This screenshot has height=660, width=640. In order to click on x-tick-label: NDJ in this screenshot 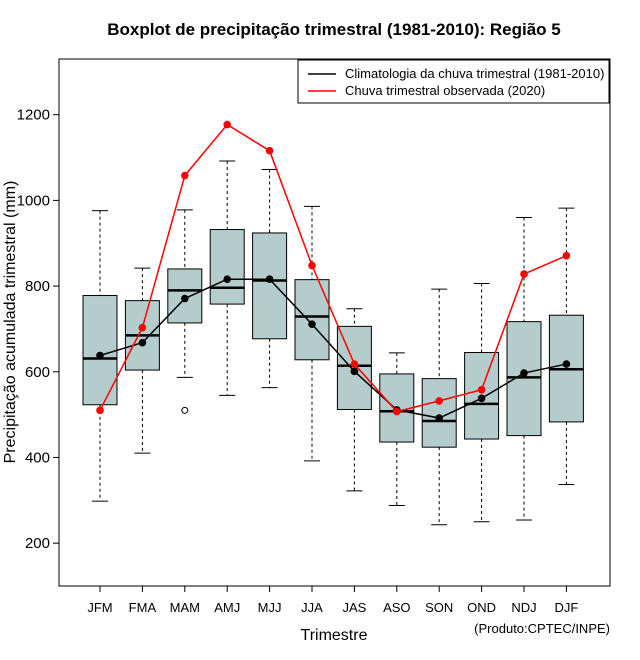, I will do `click(523, 607)`.